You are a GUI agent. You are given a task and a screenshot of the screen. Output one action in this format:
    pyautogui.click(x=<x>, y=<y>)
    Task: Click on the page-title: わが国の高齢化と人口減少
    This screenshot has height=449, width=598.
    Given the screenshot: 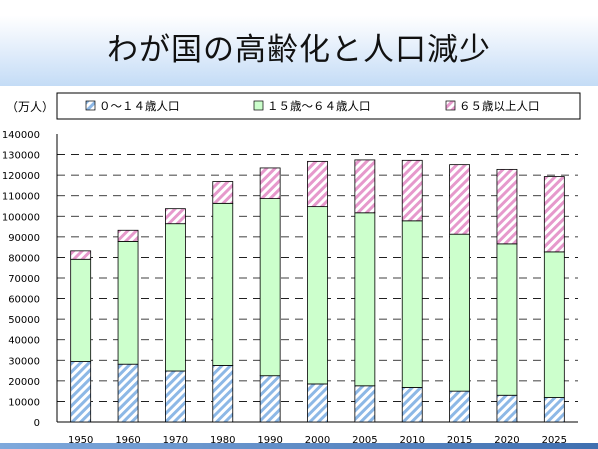 What is the action you would take?
    pyautogui.click(x=299, y=50)
    